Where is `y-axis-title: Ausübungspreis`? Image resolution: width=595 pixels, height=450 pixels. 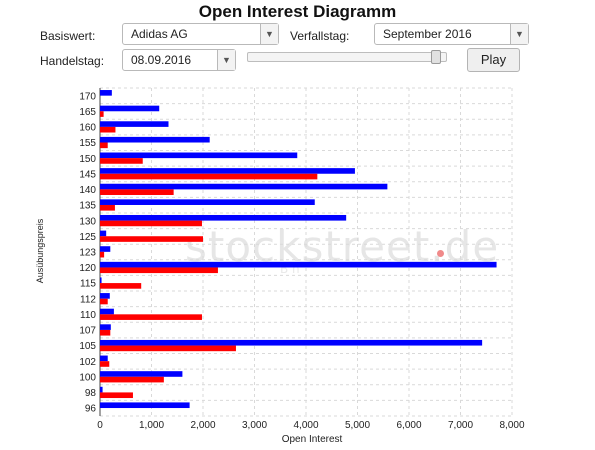
y-axis-title: Ausübungspreis is located at coordinates (40, 251).